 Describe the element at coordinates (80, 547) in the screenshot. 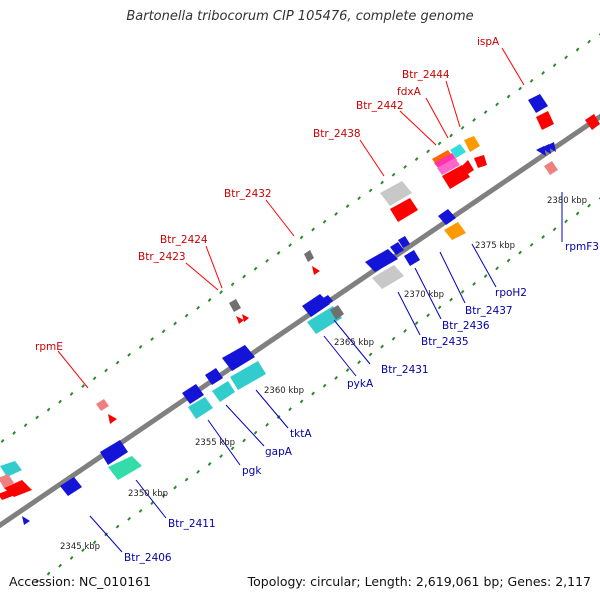

I see `tick-label-2345: 2345 kbp` at that location.